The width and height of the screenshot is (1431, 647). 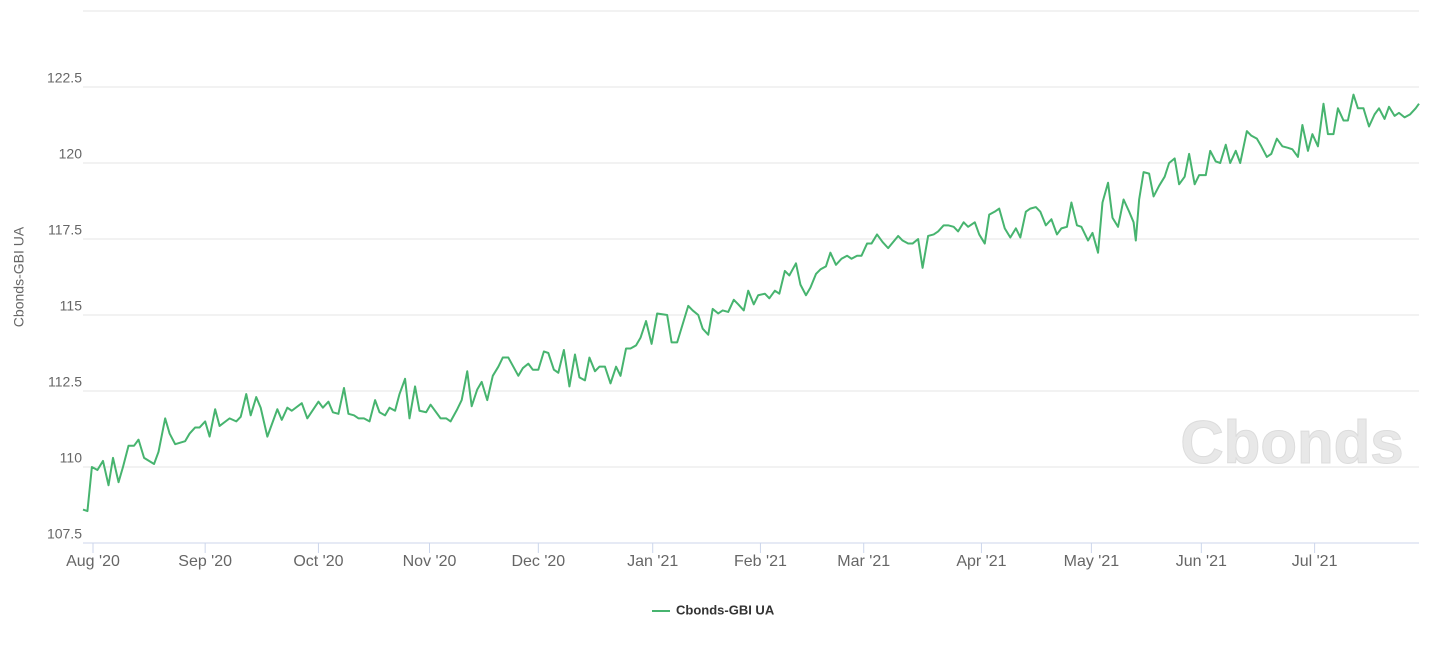 I want to click on x-tick-label: Jul '21, so click(x=1315, y=561).